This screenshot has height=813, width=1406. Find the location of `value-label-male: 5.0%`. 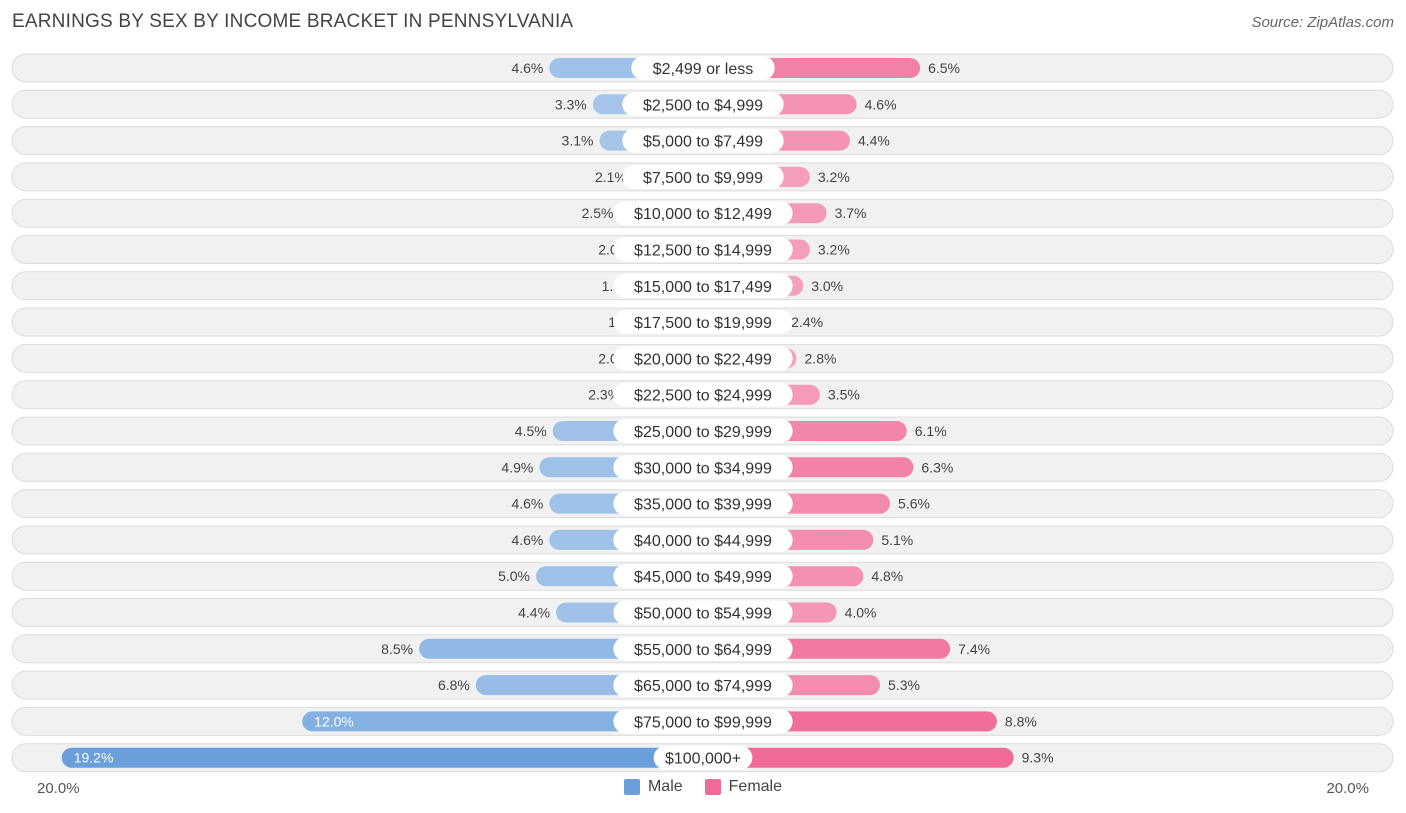

value-label-male: 5.0% is located at coordinates (514, 576).